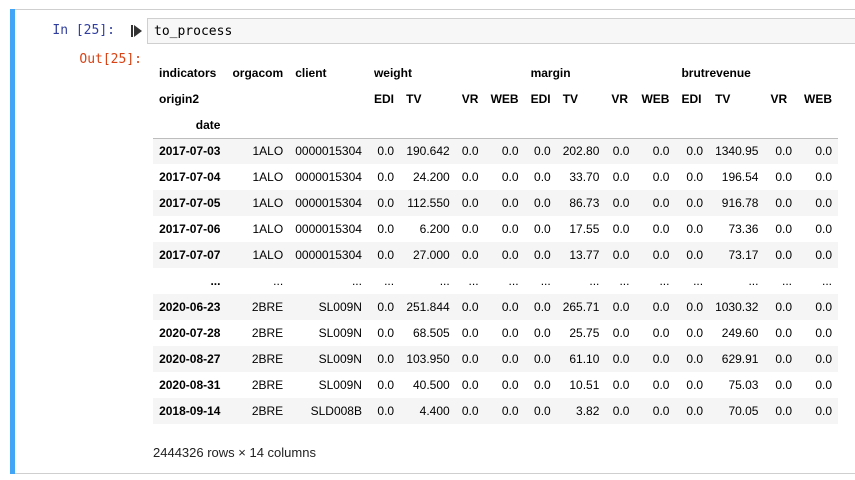 This screenshot has height=480, width=855. Describe the element at coordinates (655, 99) in the screenshot. I see `subcolumn-margin-web: WEB` at that location.